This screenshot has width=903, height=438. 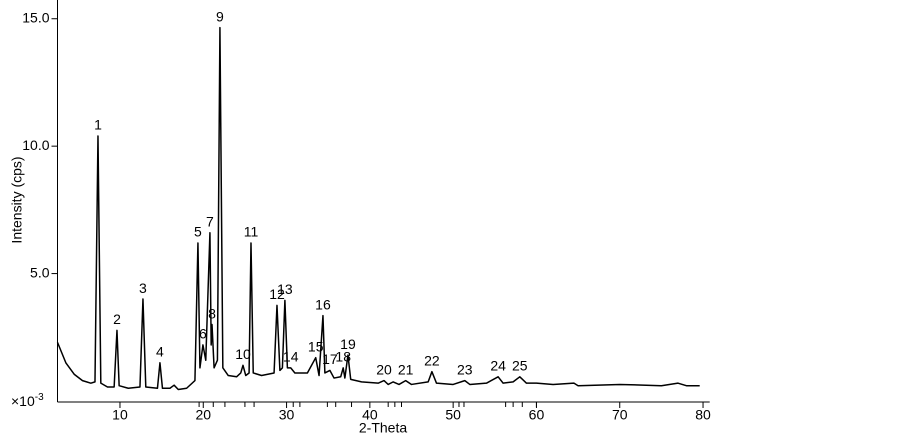 I want to click on peak-label: 25, so click(x=520, y=365).